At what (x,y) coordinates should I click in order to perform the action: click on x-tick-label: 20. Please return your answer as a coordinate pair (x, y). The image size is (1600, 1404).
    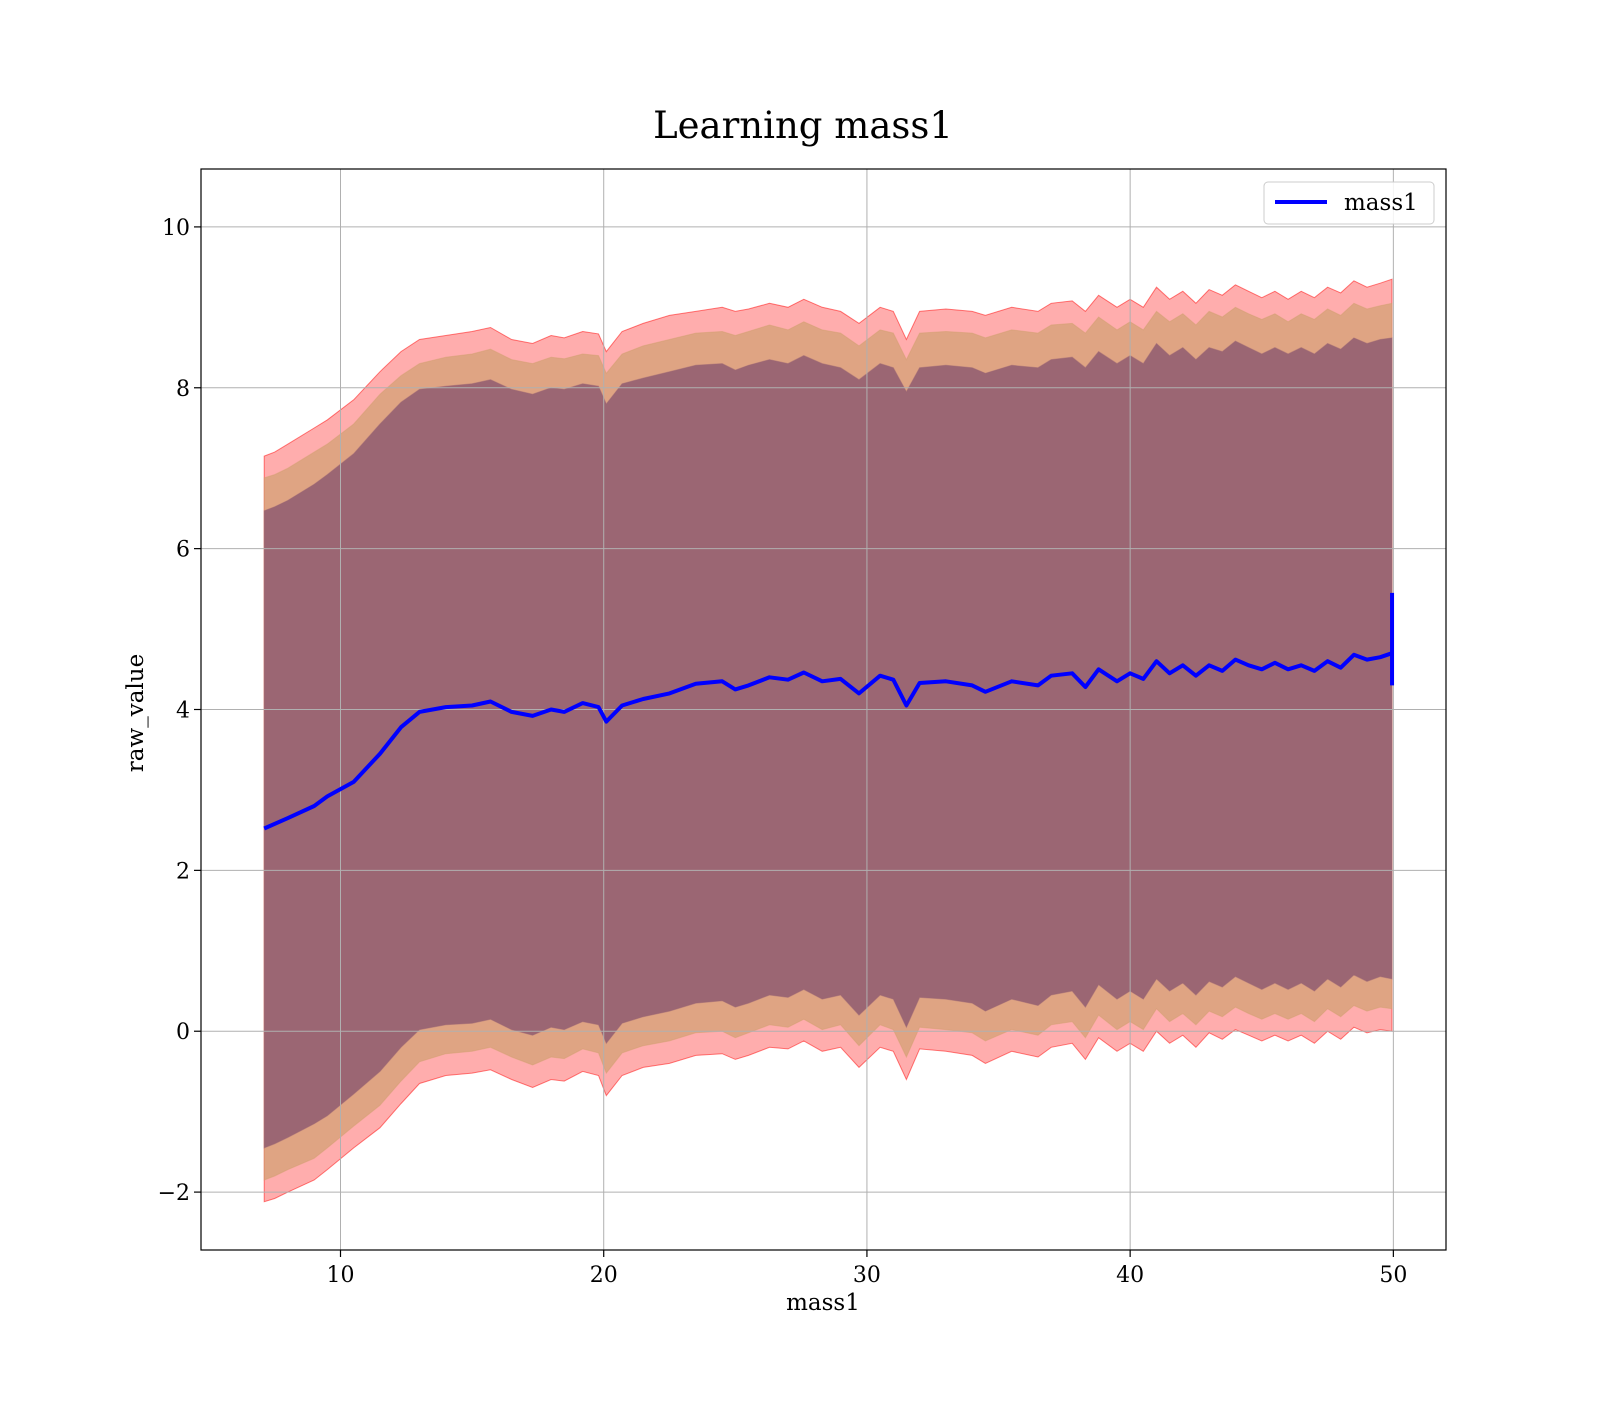
    Looking at the image, I should click on (604, 1275).